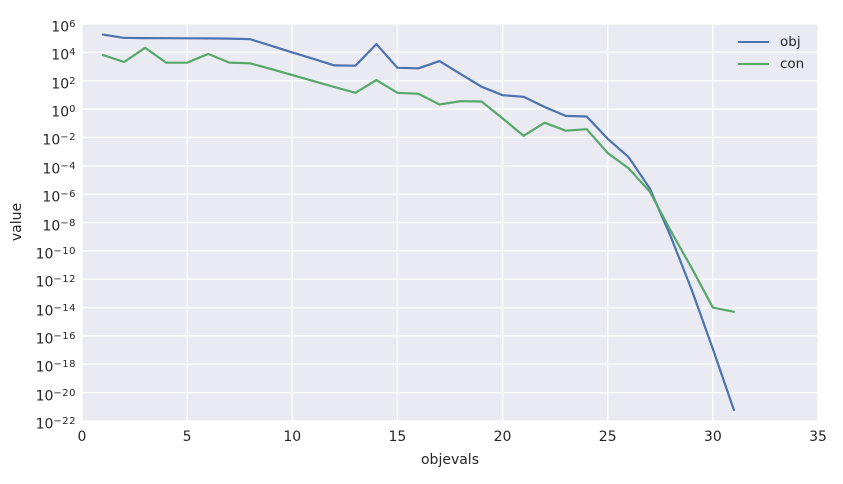  I want to click on y-tick-label: 10⁻¹⁶, so click(55, 339).